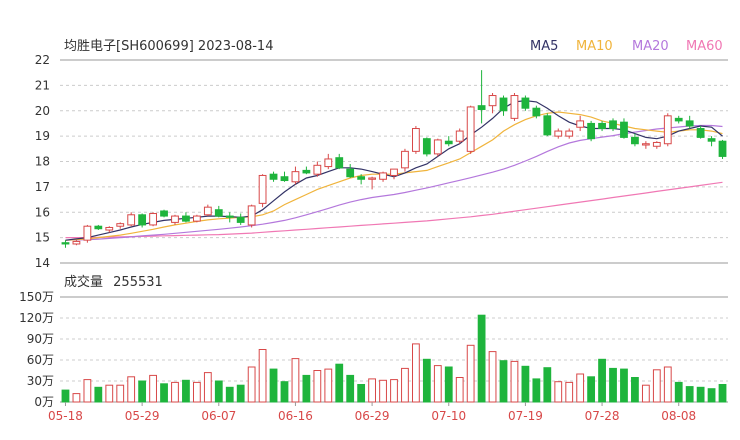 This screenshot has width=740, height=440. What do you see at coordinates (42, 238) in the screenshot?
I see `y-tick-label: 15` at bounding box center [42, 238].